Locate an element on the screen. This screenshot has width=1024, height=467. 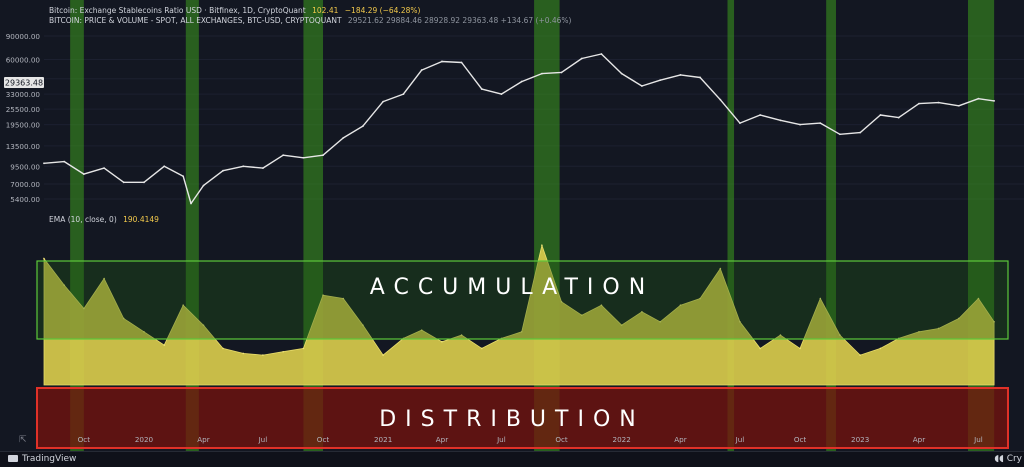
price-tick-label: 90000.00 is located at coordinates (23, 36).